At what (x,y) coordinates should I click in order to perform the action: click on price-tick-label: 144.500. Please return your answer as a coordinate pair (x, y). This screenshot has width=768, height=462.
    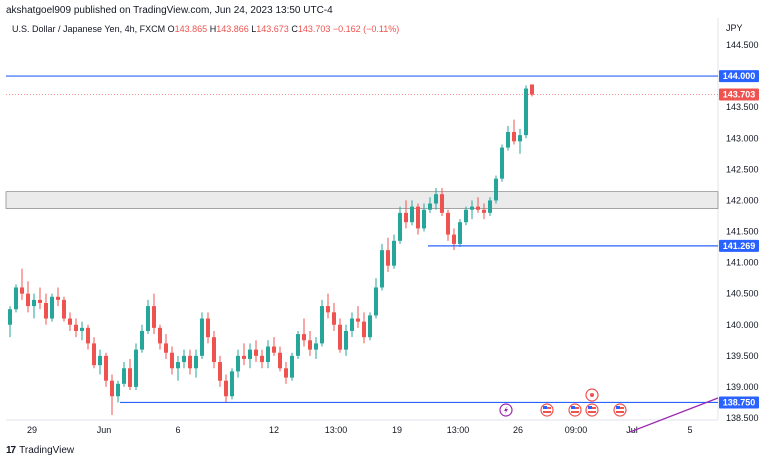
    Looking at the image, I should click on (742, 45).